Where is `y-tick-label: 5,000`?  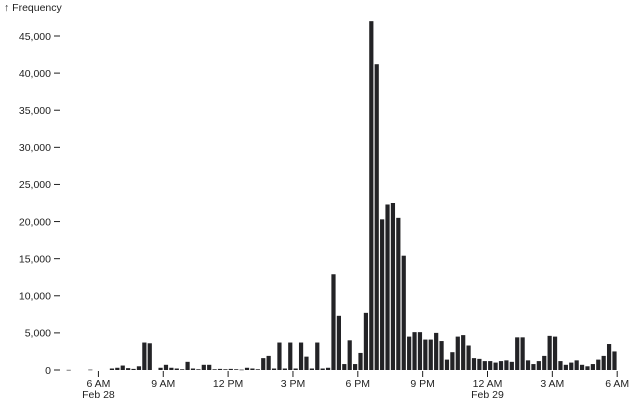 y-tick-label: 5,000 is located at coordinates (38, 334).